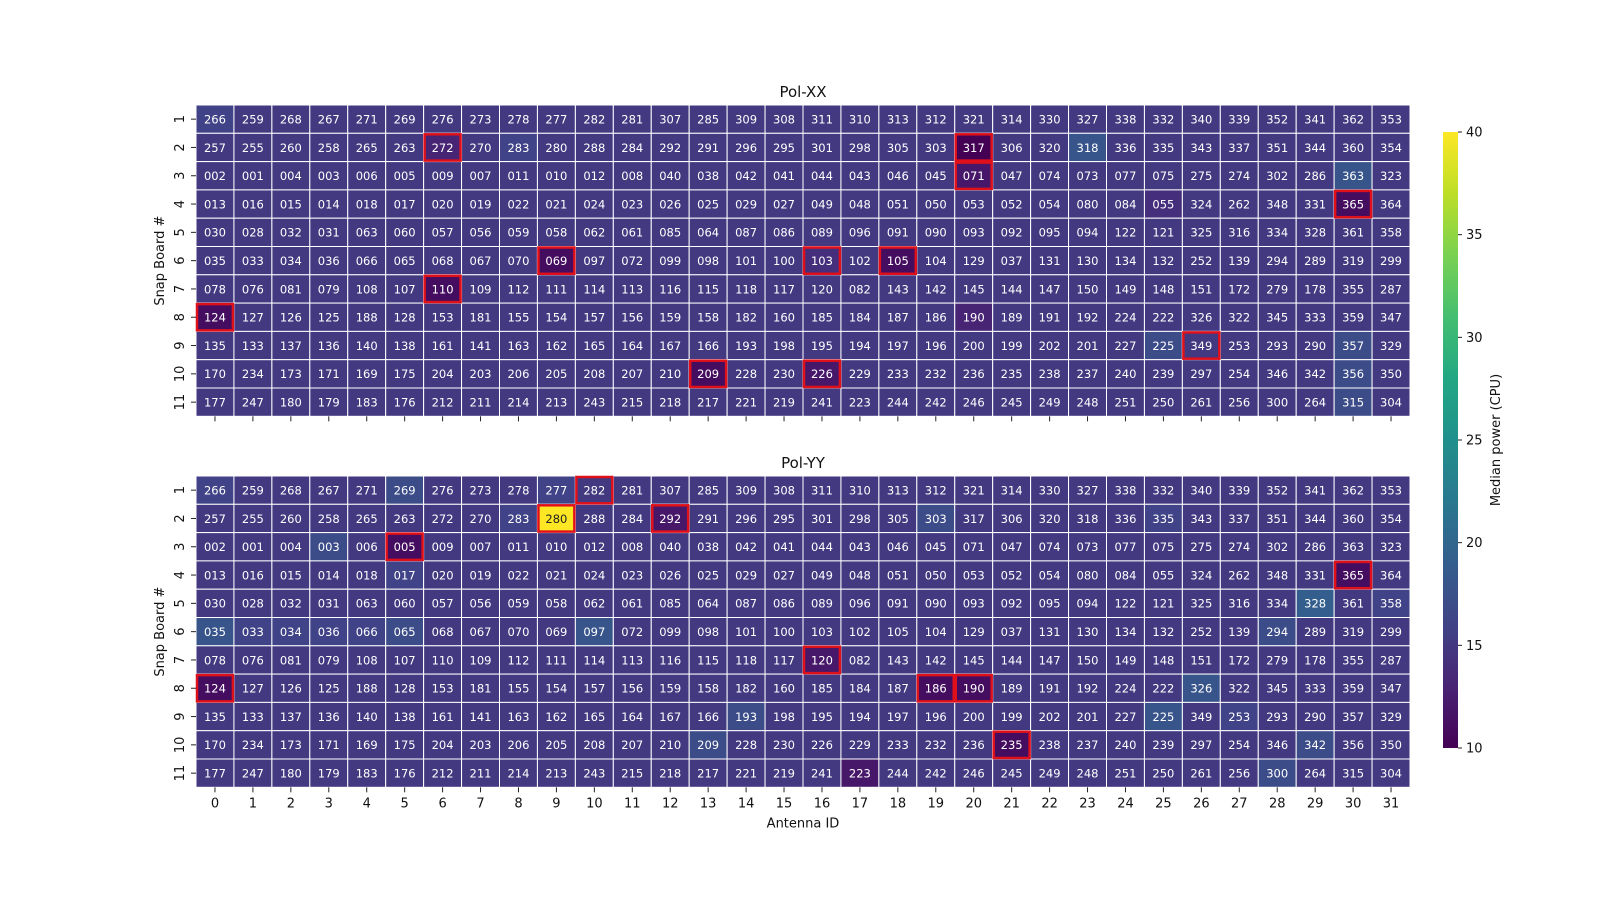 The width and height of the screenshot is (1600, 900). What do you see at coordinates (784, 346) in the screenshot?
I see `cell-label: 198` at bounding box center [784, 346].